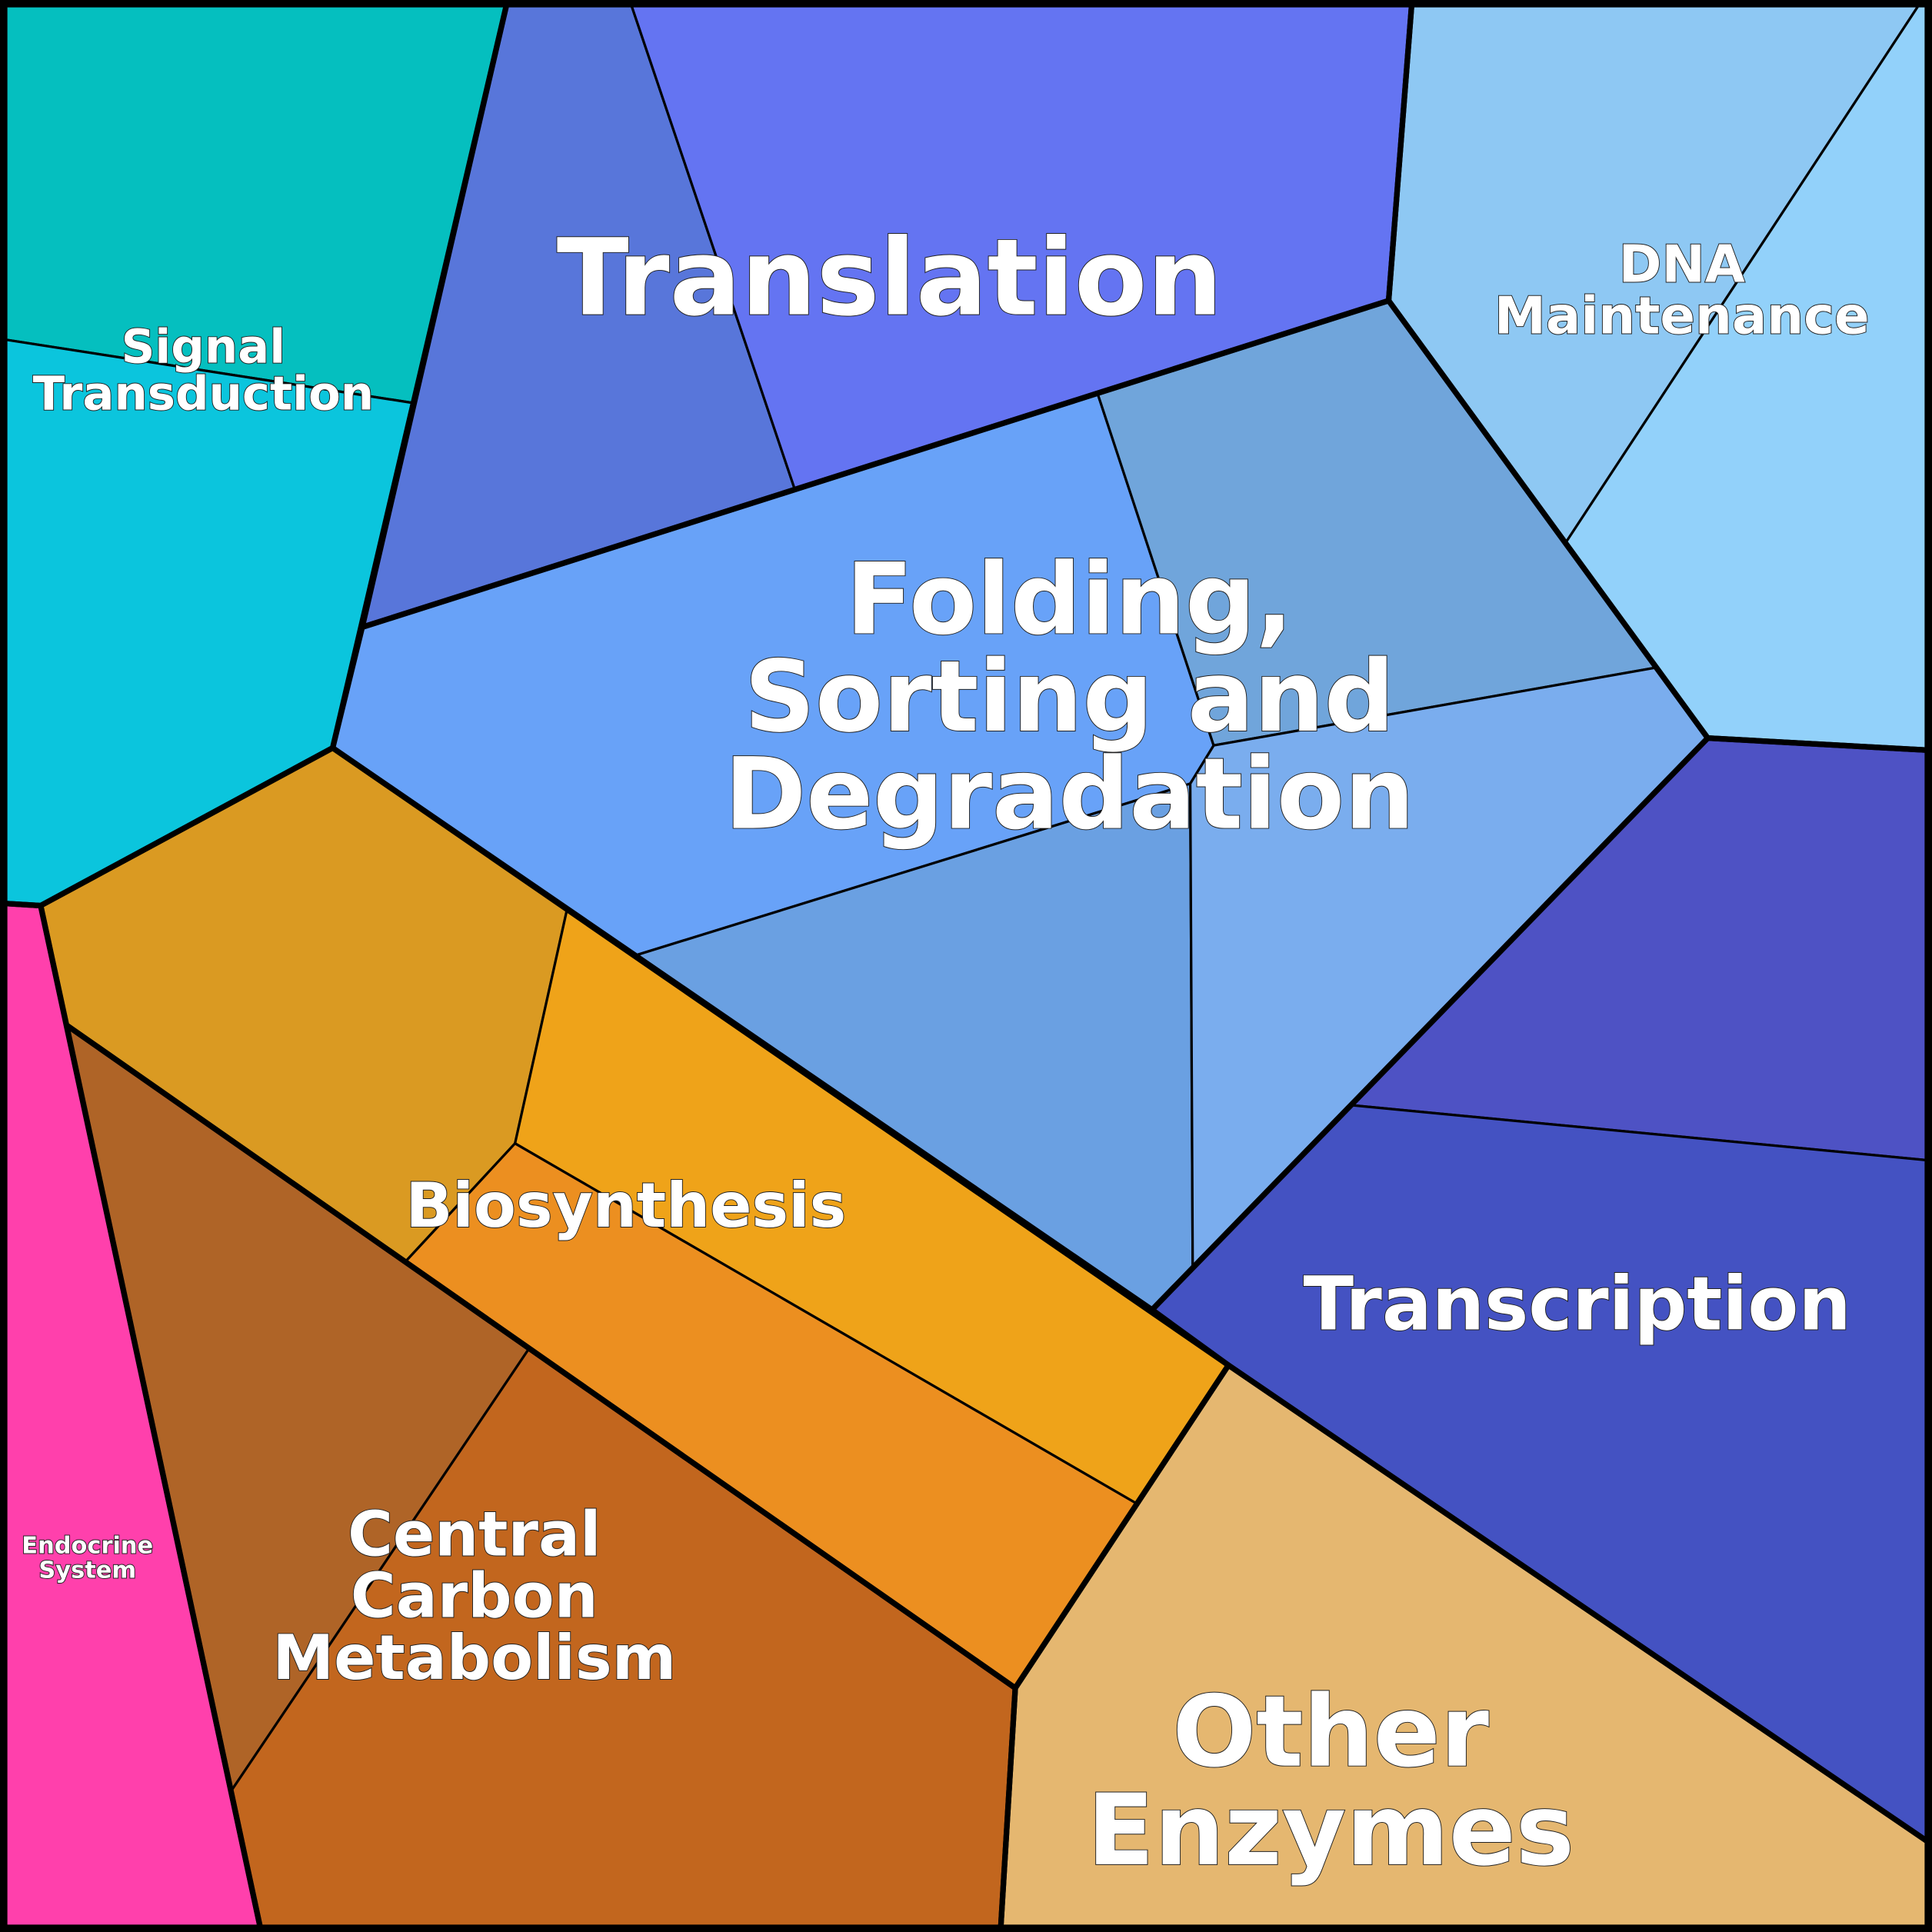 The width and height of the screenshot is (1932, 1932). I want to click on region-label-translation: Translation, so click(890, 278).